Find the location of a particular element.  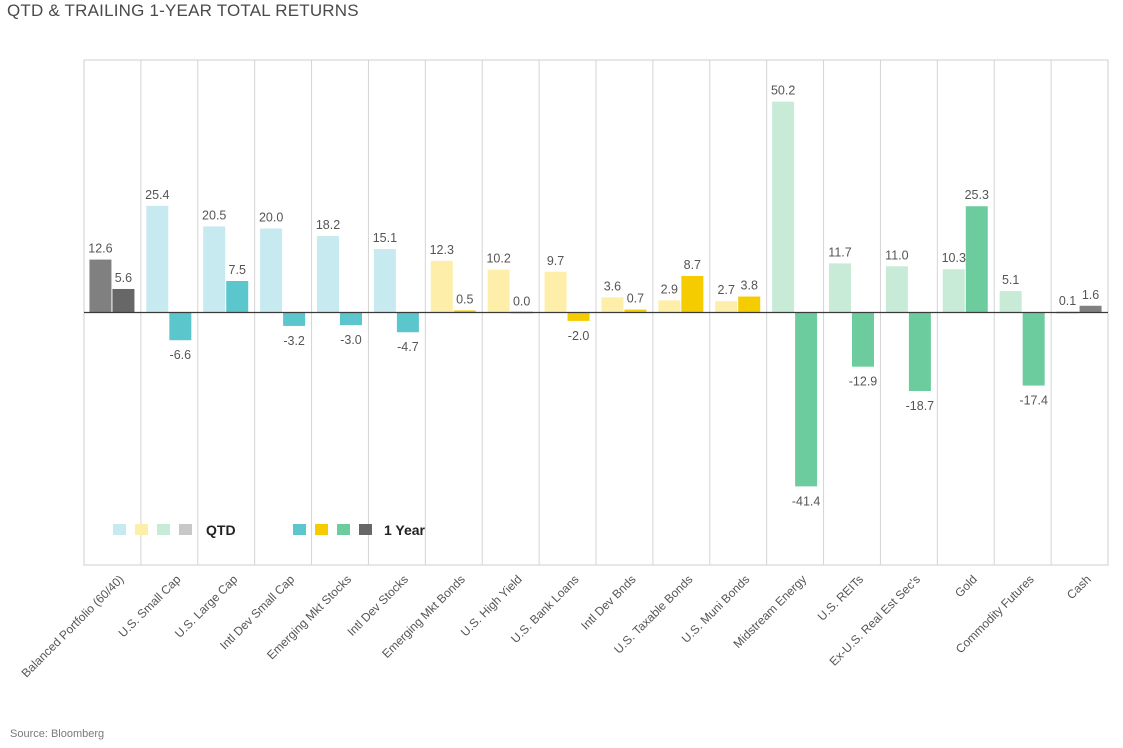

year-label-midstream-energy: -41.4 is located at coordinates (806, 501).